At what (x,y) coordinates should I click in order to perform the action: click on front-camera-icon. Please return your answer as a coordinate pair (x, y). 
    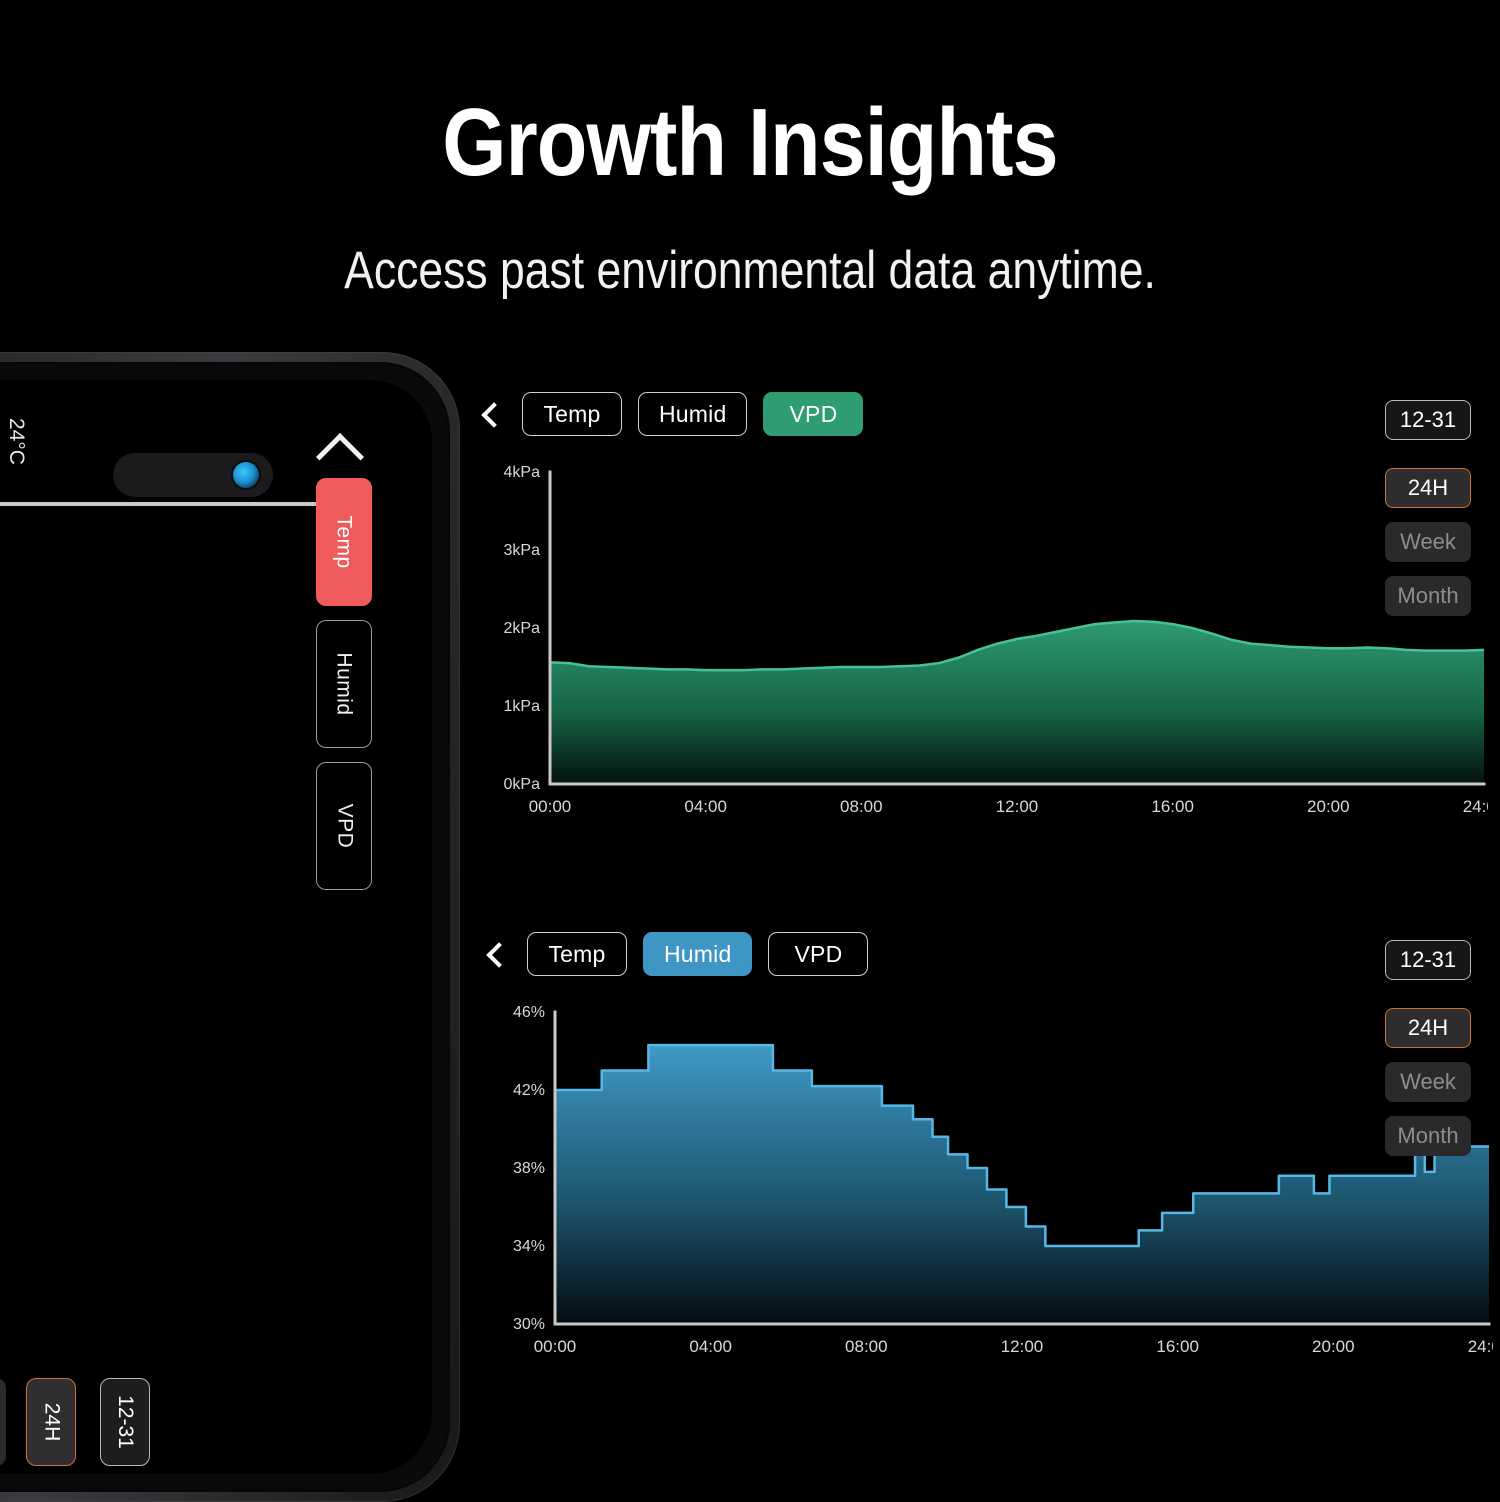
    Looking at the image, I should click on (246, 475).